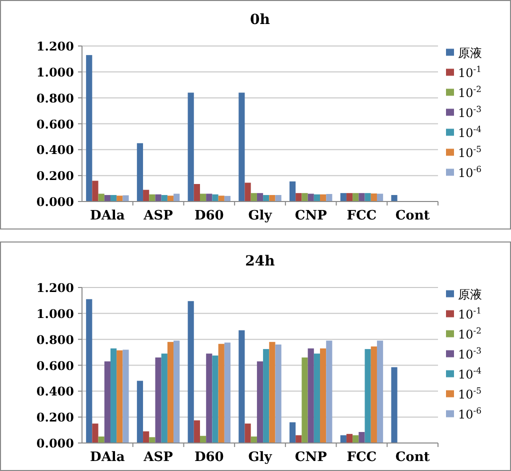 Image resolution: width=511 pixels, height=471 pixels. I want to click on legend-label: 原液, so click(470, 53).